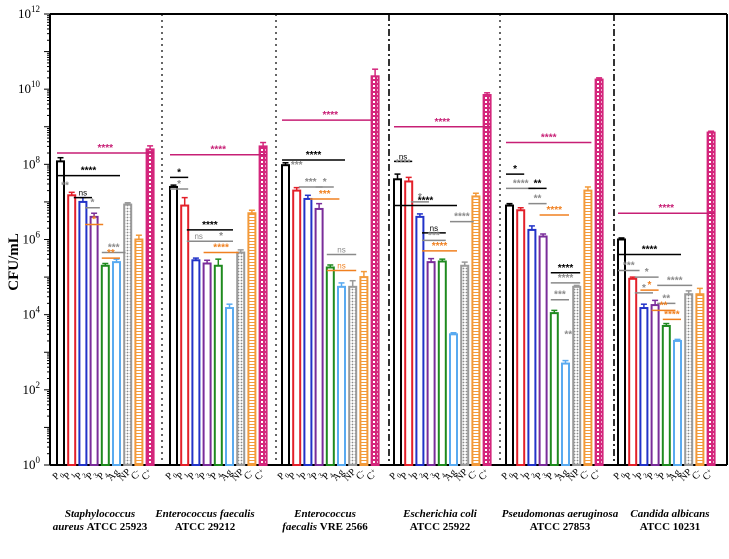 This screenshot has width=729, height=559. Describe the element at coordinates (38, 310) in the screenshot. I see `y-tick-exponent: 4` at that location.